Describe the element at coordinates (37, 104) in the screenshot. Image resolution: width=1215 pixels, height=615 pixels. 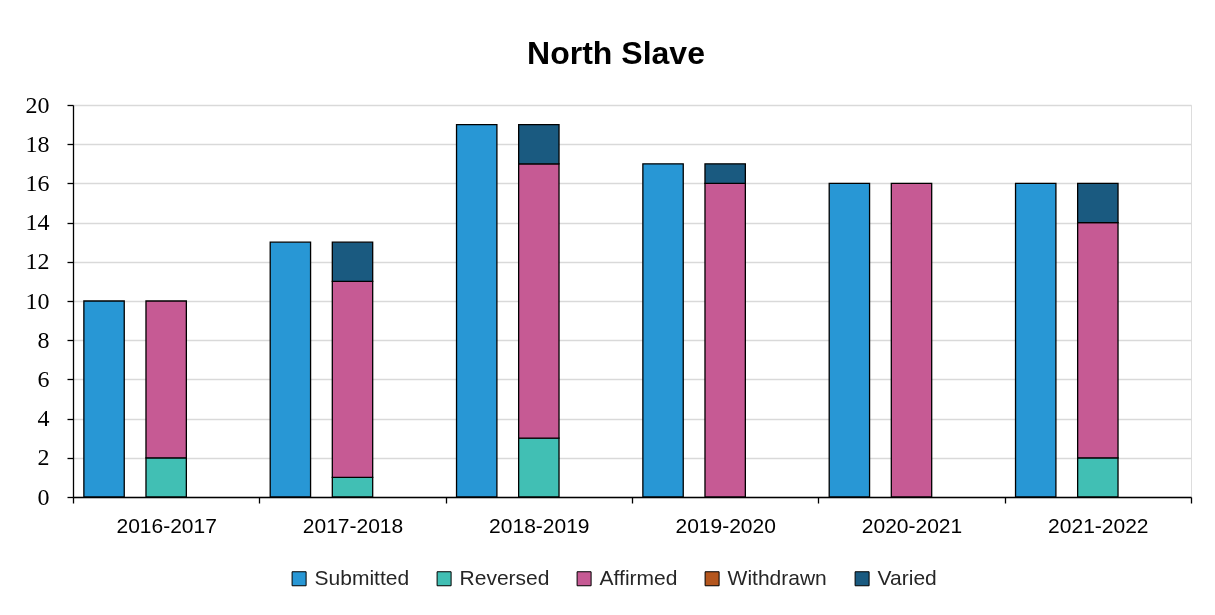
I see `y-tick-label: 20` at that location.